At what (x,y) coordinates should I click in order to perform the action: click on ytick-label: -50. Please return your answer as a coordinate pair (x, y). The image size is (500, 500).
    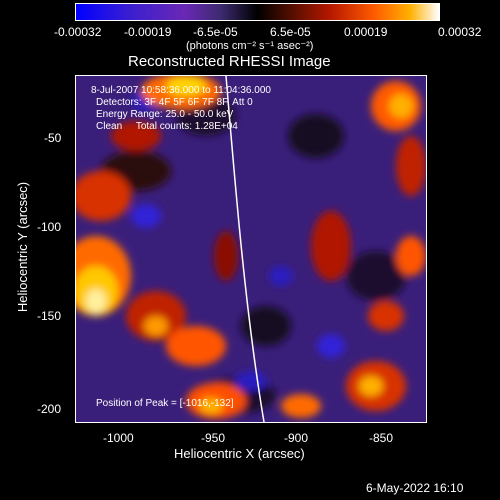
    Looking at the image, I should click on (53, 138).